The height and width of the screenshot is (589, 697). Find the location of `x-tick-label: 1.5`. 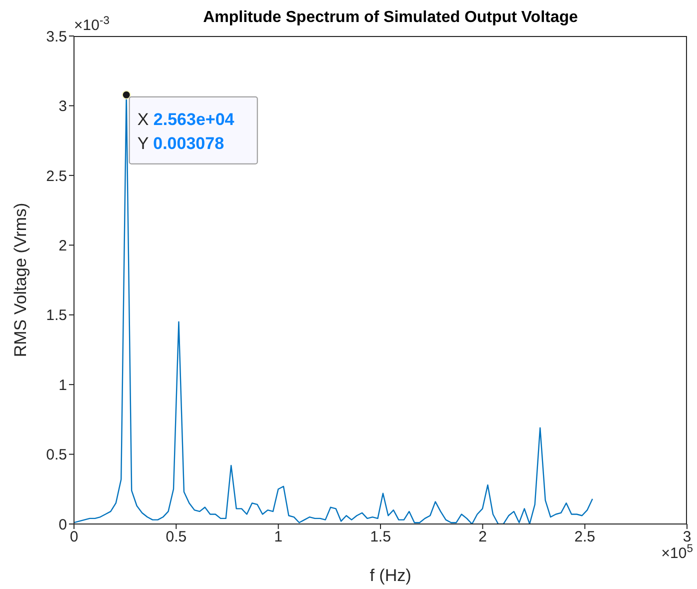

x-tick-label: 1.5 is located at coordinates (380, 537).